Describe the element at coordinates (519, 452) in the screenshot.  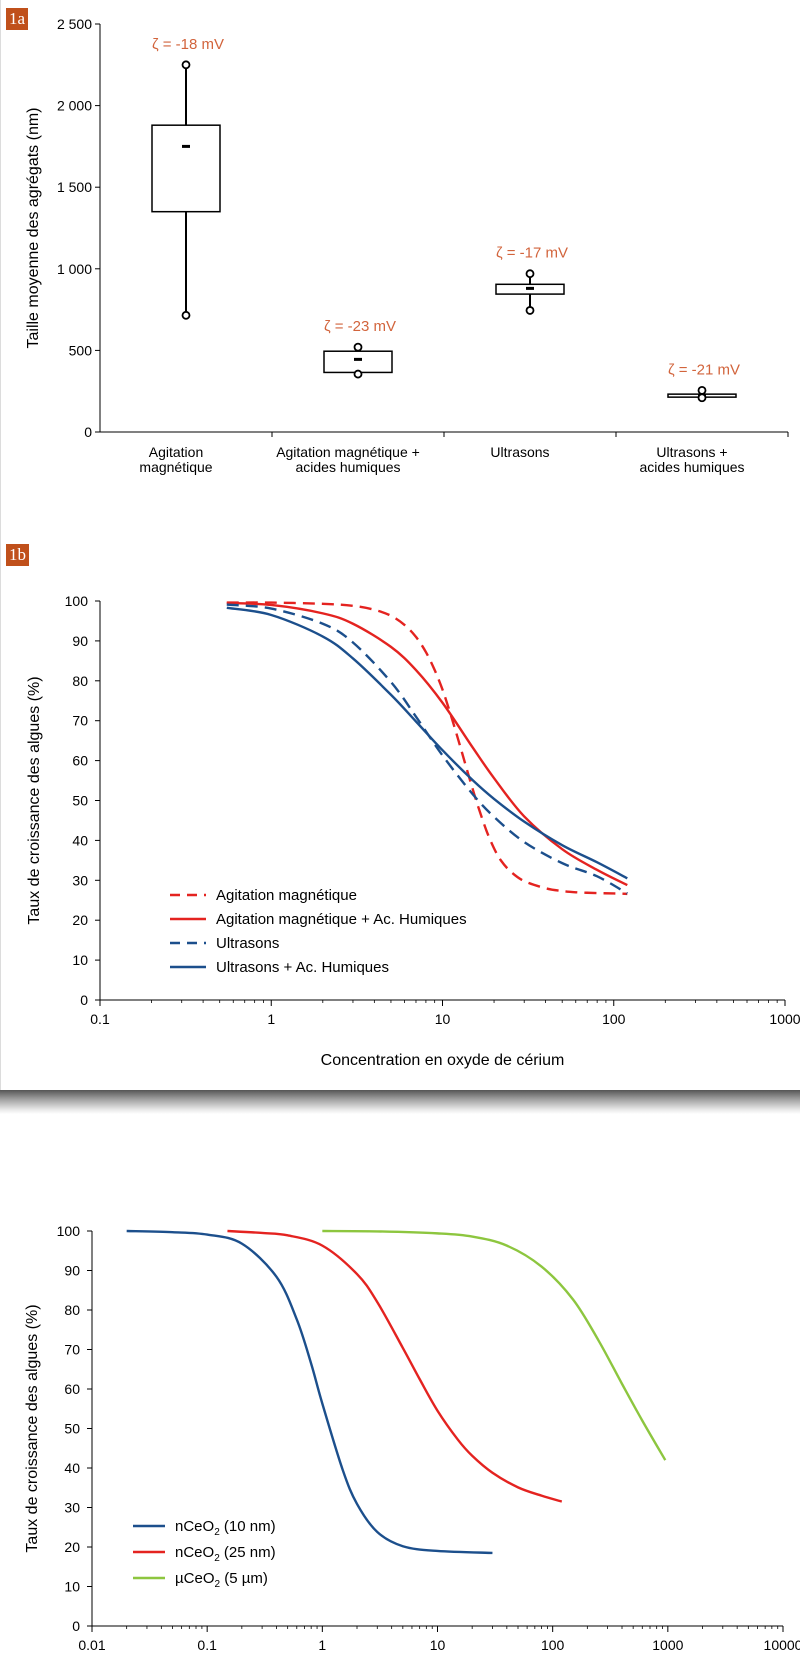
I see `category-label: Ultrasons` at that location.